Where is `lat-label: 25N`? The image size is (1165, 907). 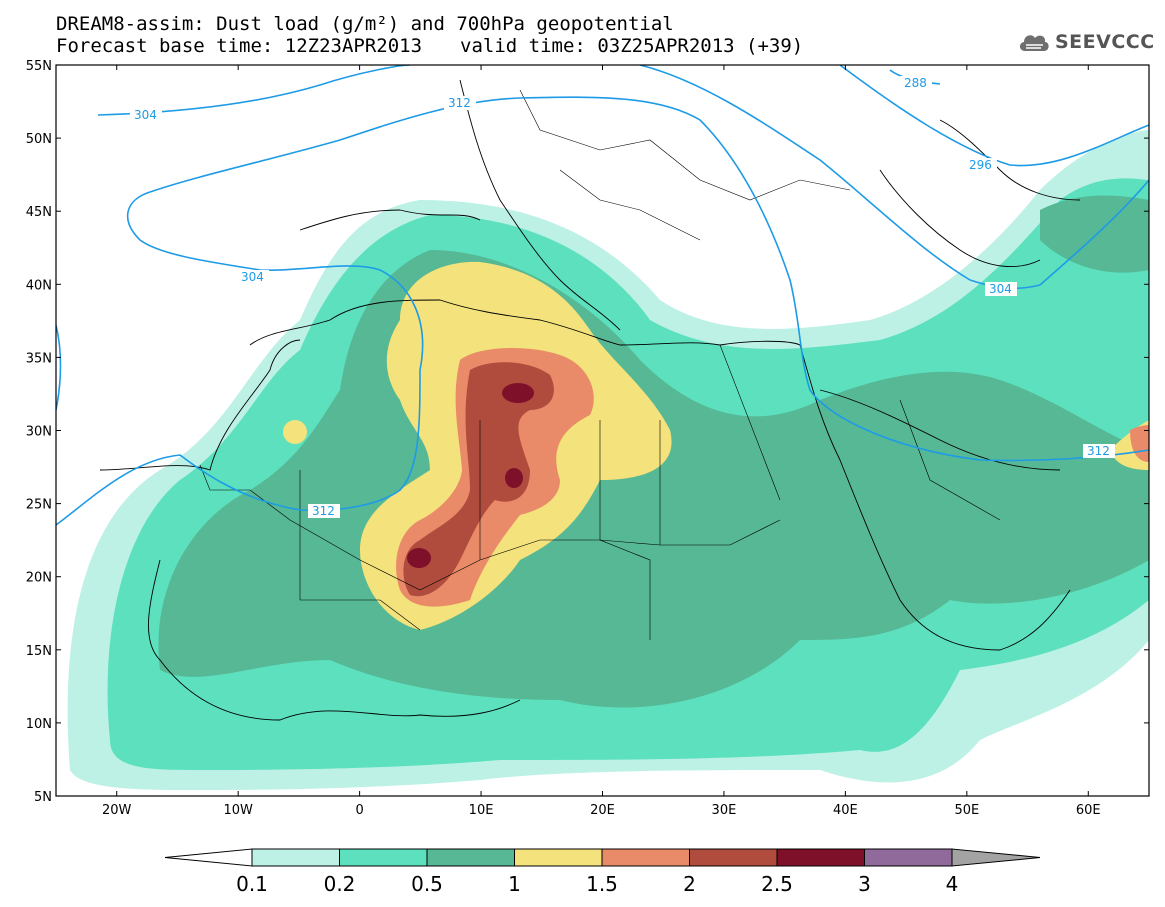 lat-label: 25N is located at coordinates (39, 505).